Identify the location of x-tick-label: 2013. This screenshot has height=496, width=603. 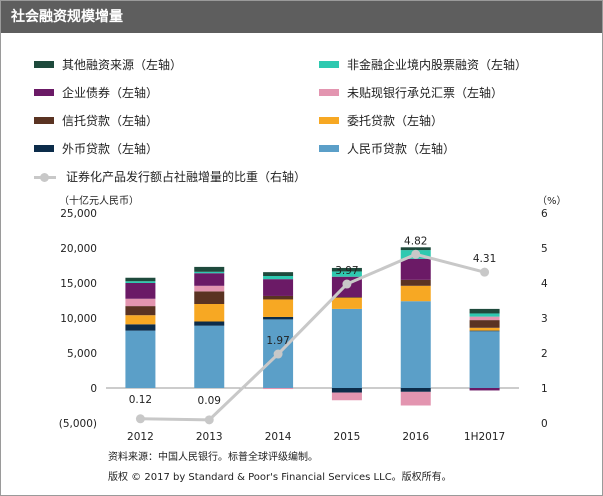
(209, 437).